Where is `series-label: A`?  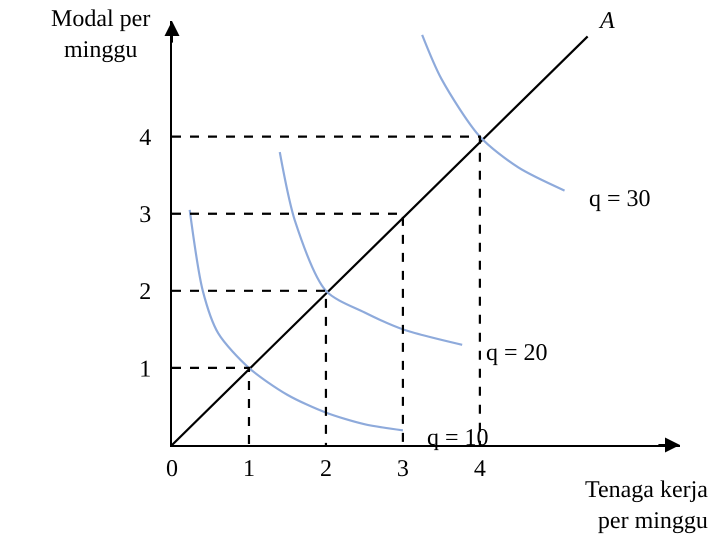
series-label: A is located at coordinates (606, 21).